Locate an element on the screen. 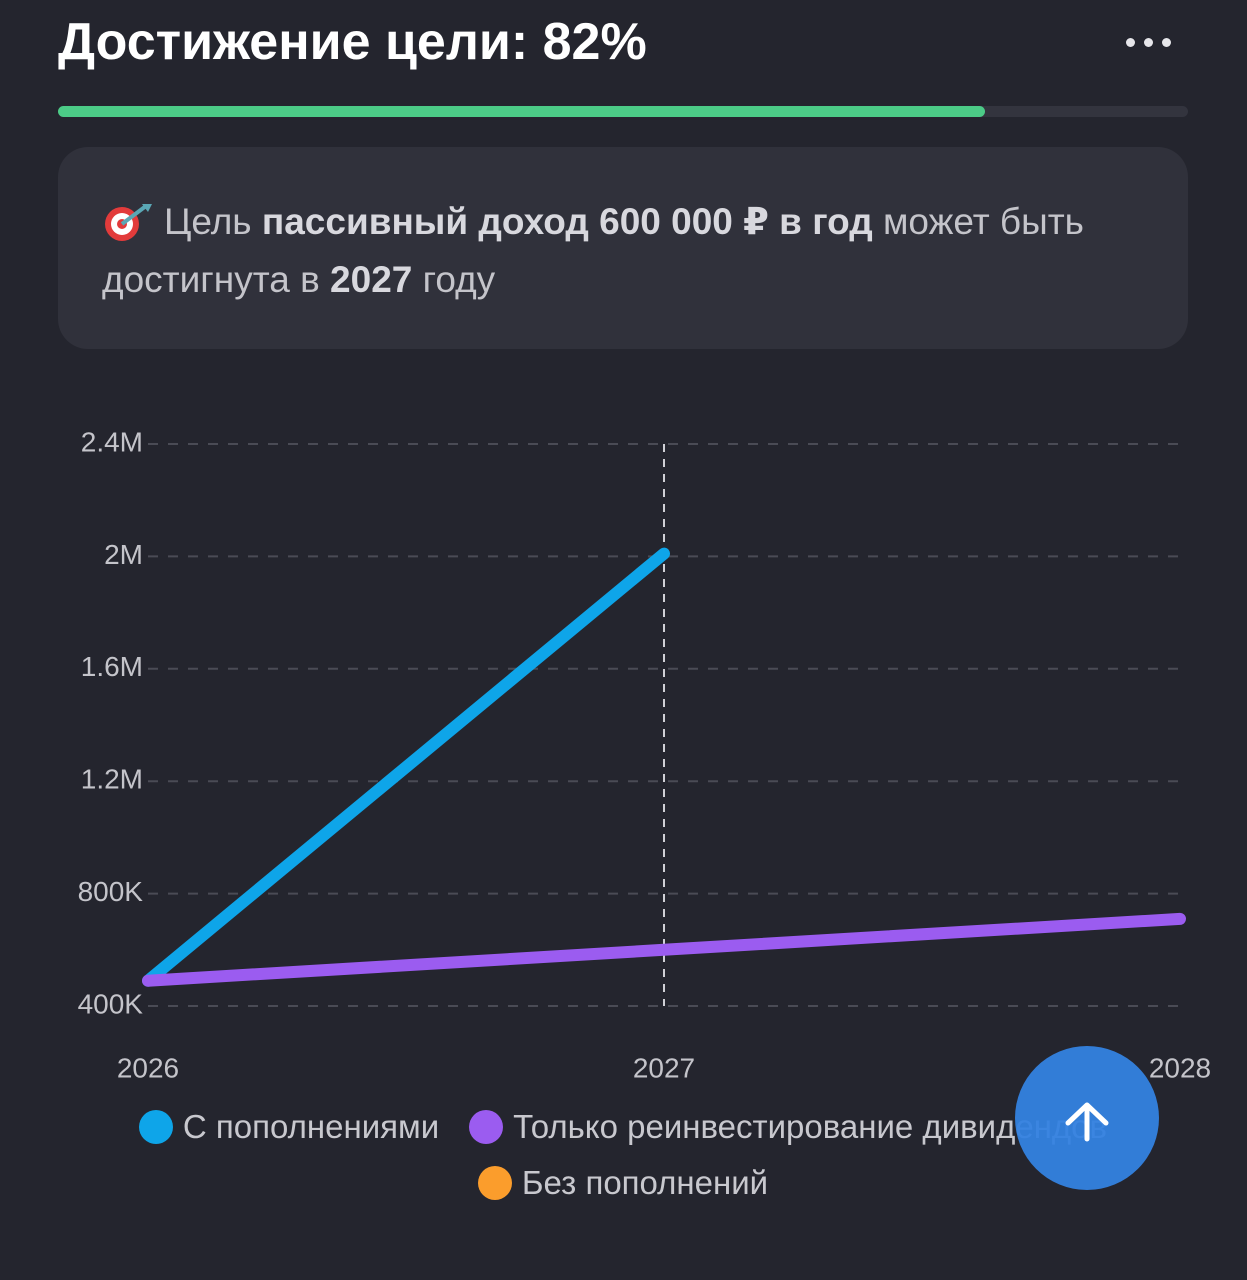 The height and width of the screenshot is (1280, 1247). y-tick-label: 800K is located at coordinates (111, 891).